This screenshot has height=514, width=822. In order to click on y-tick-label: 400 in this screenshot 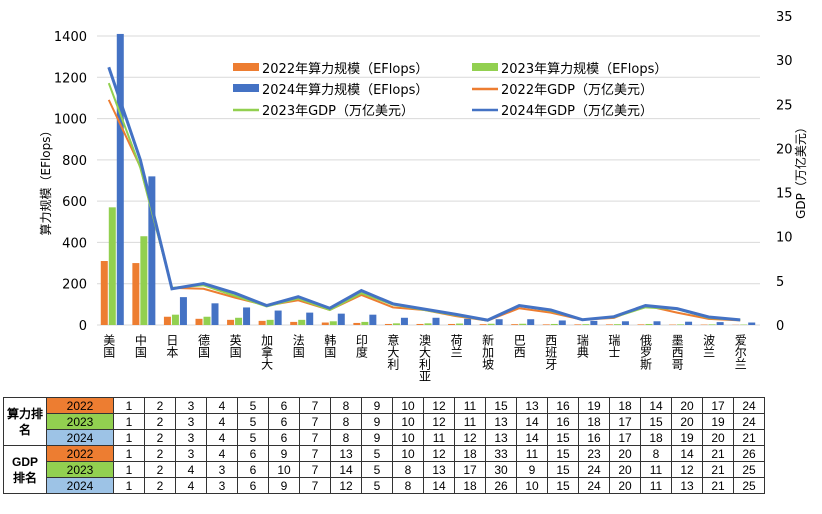, I will do `click(74, 243)`.